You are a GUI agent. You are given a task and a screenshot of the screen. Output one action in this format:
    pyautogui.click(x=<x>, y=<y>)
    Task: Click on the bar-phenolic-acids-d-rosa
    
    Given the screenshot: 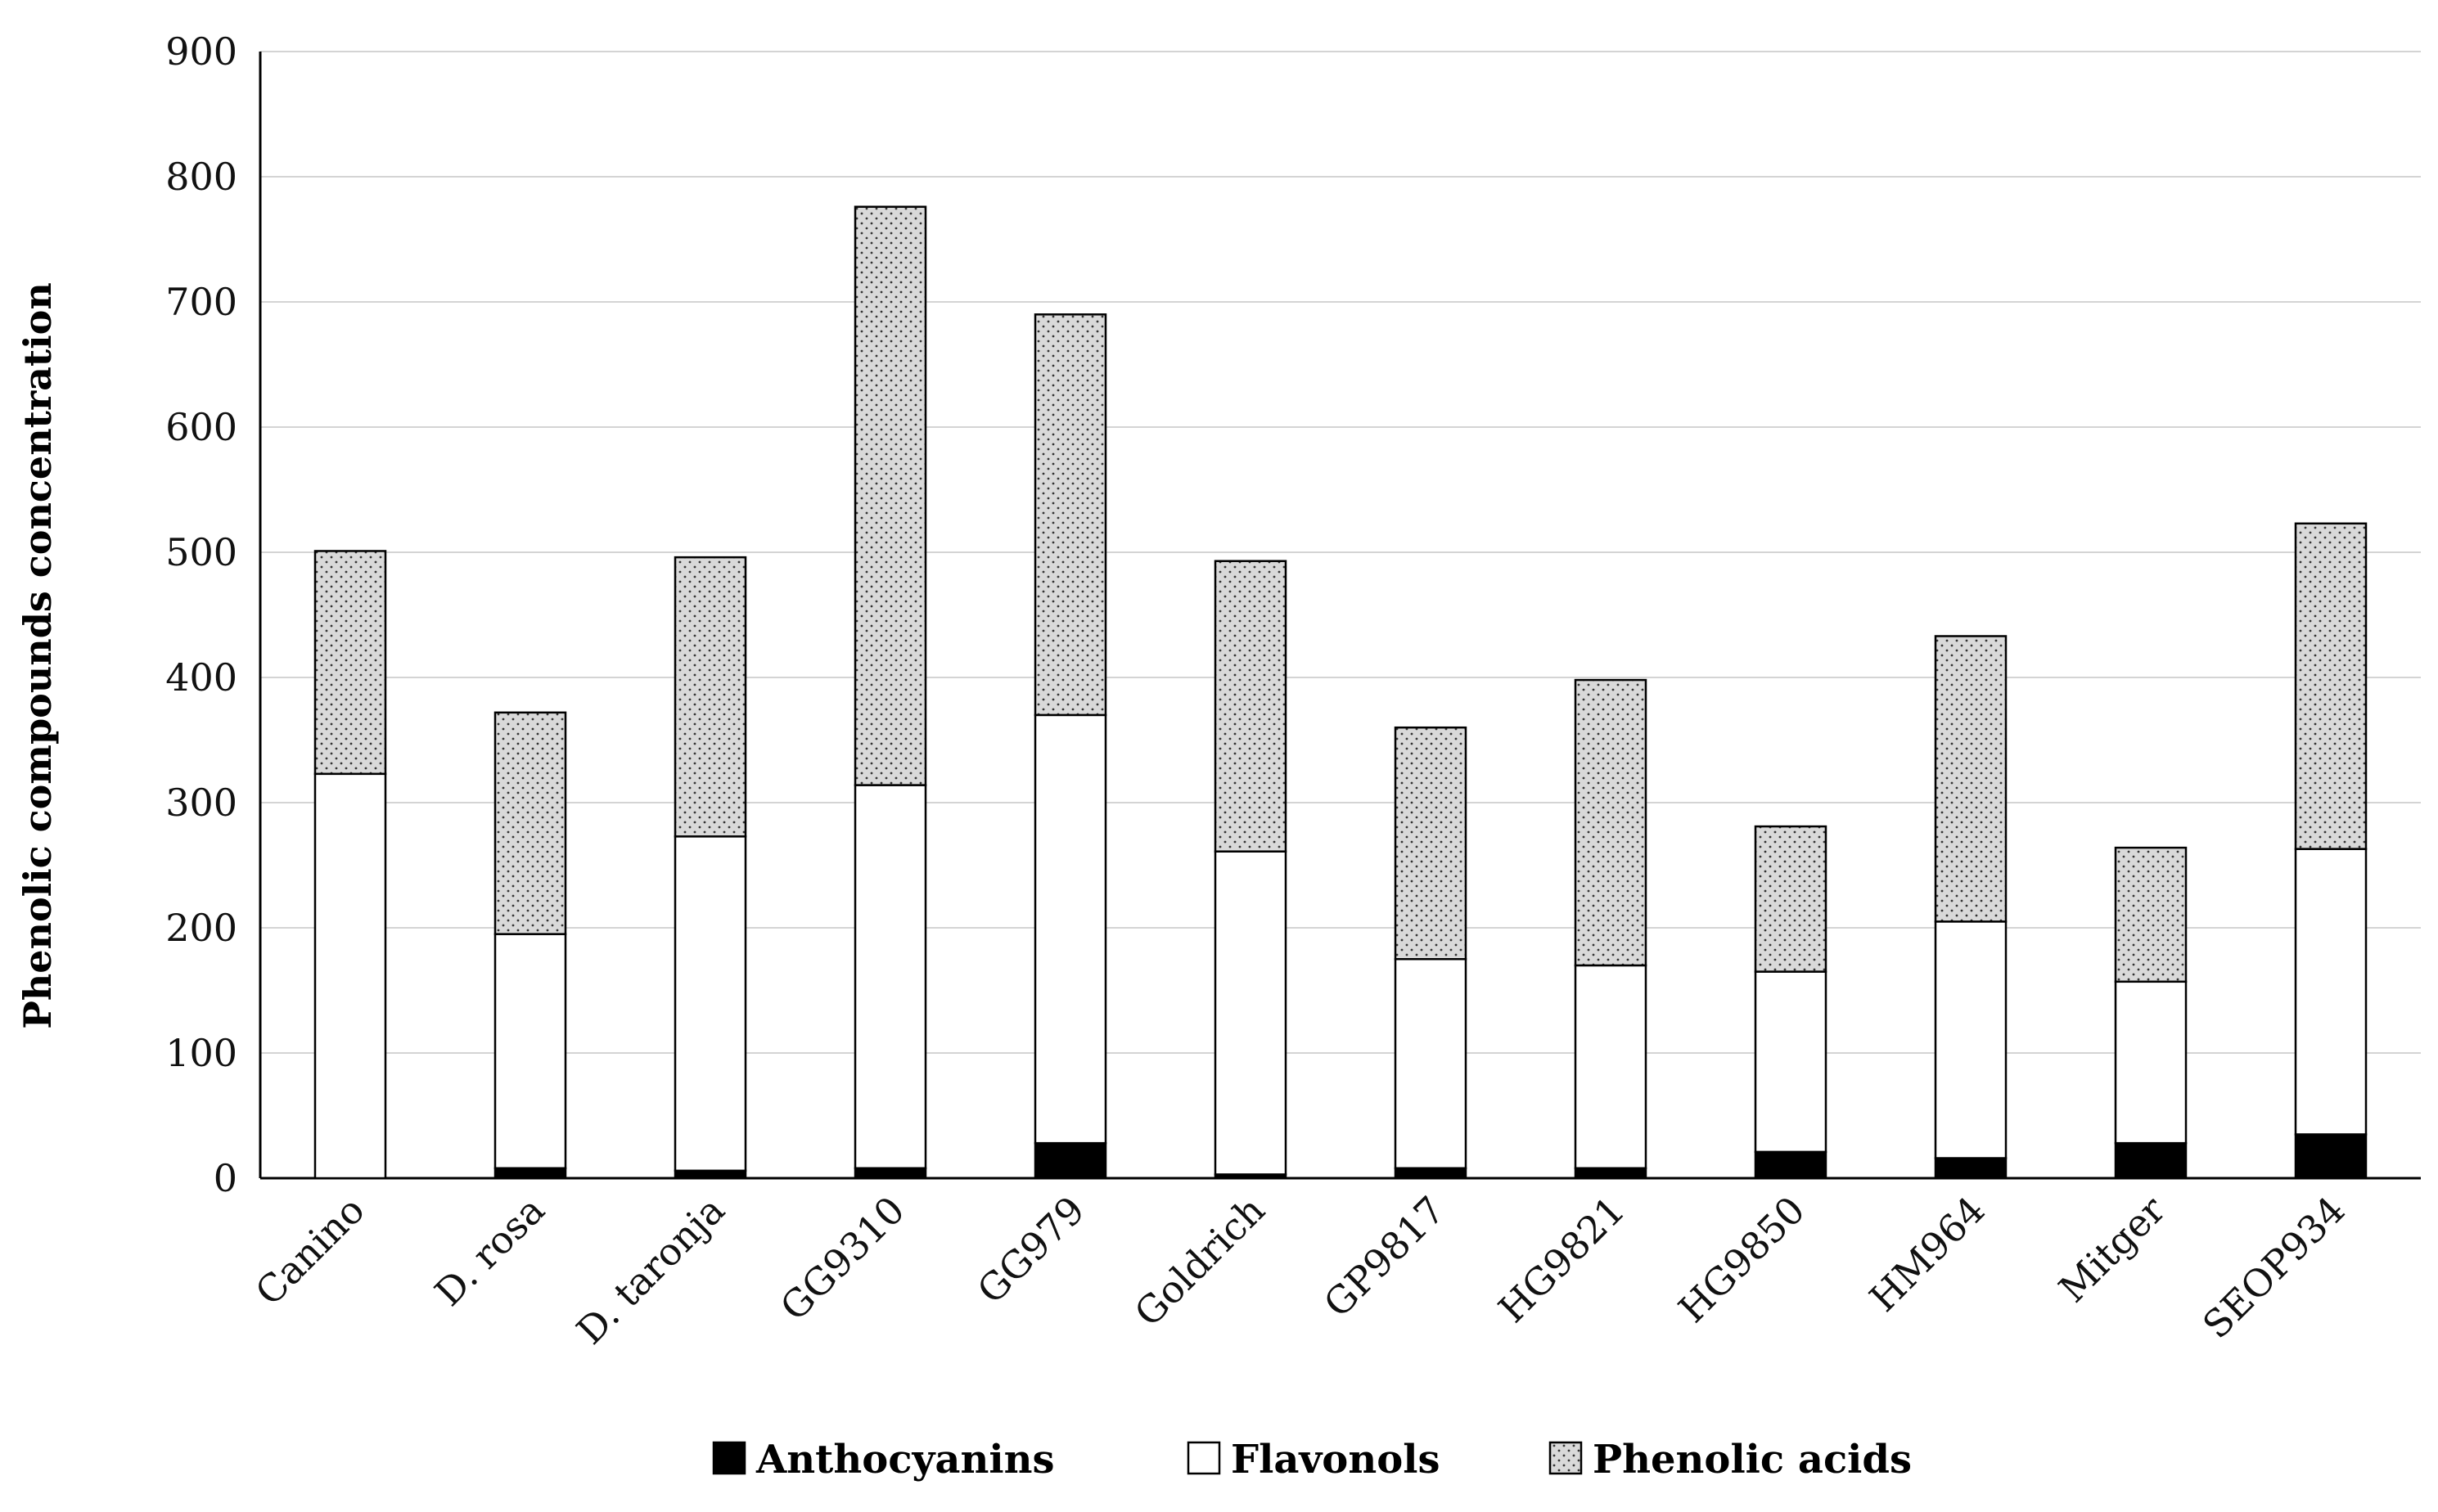 What is the action you would take?
    pyautogui.click(x=530, y=823)
    